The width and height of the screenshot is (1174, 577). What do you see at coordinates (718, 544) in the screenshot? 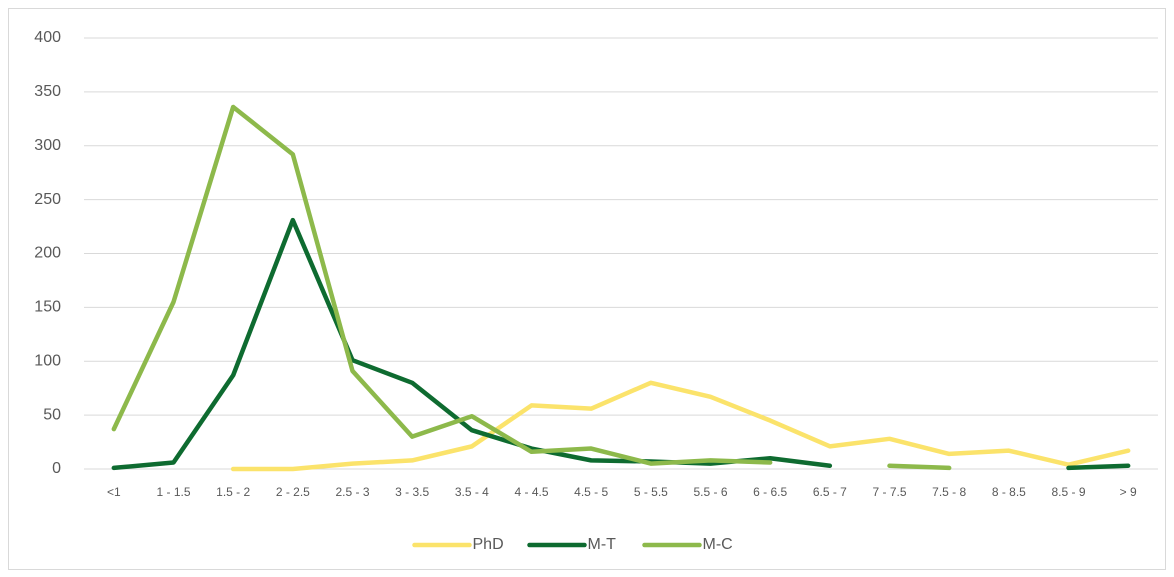
I see `legend-label: M-C` at bounding box center [718, 544].